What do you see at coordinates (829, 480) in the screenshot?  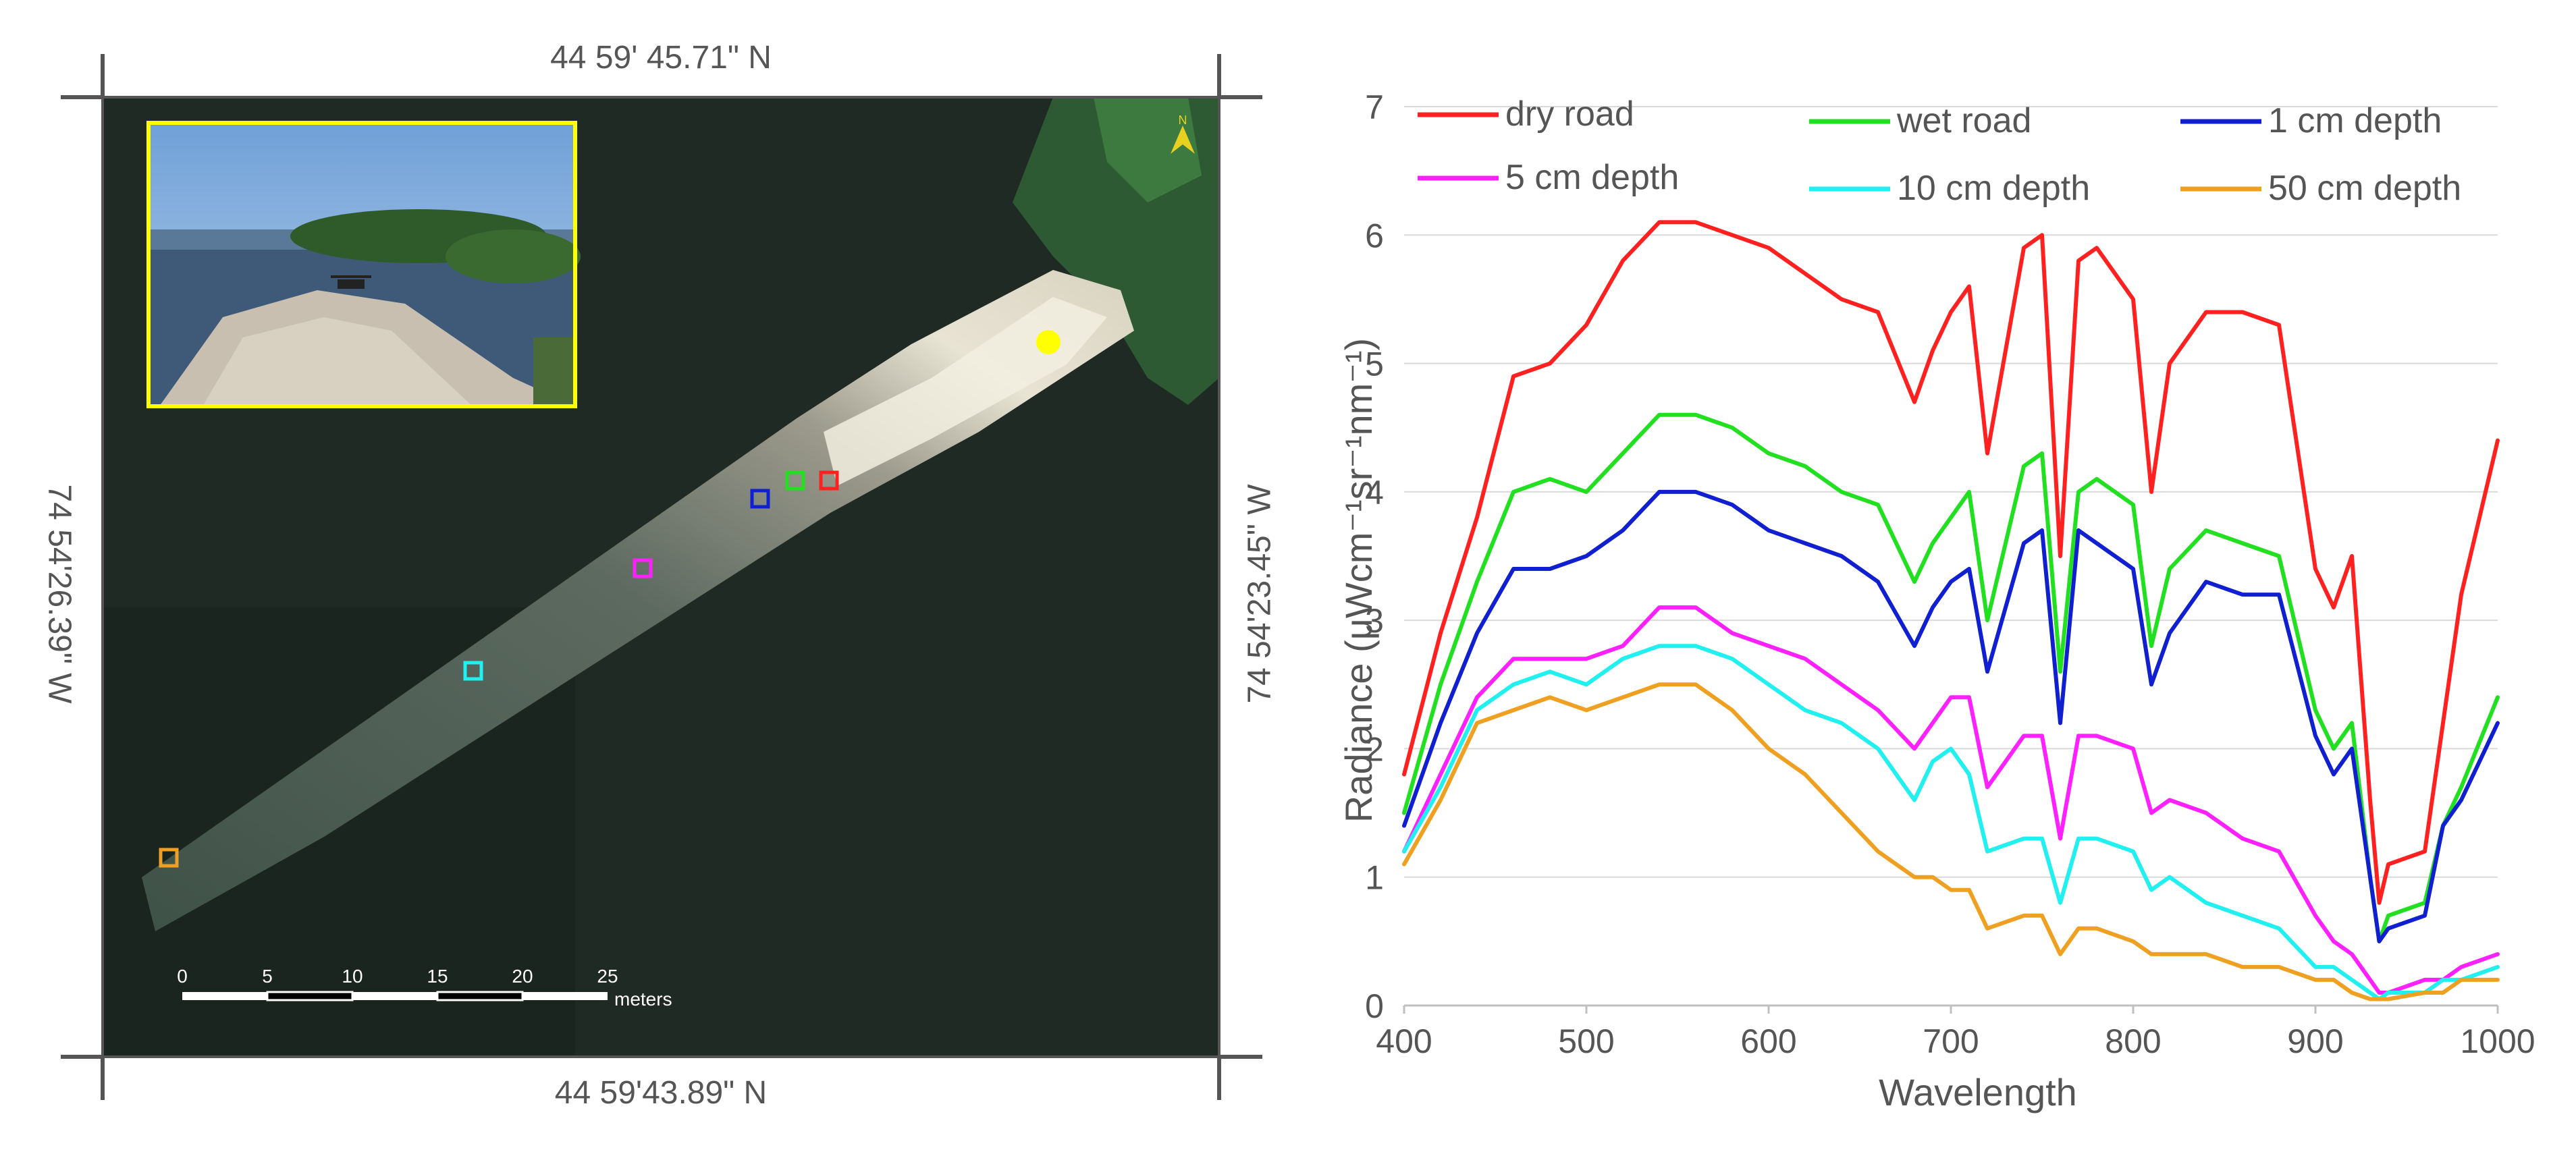 I see `marker-dry-road` at bounding box center [829, 480].